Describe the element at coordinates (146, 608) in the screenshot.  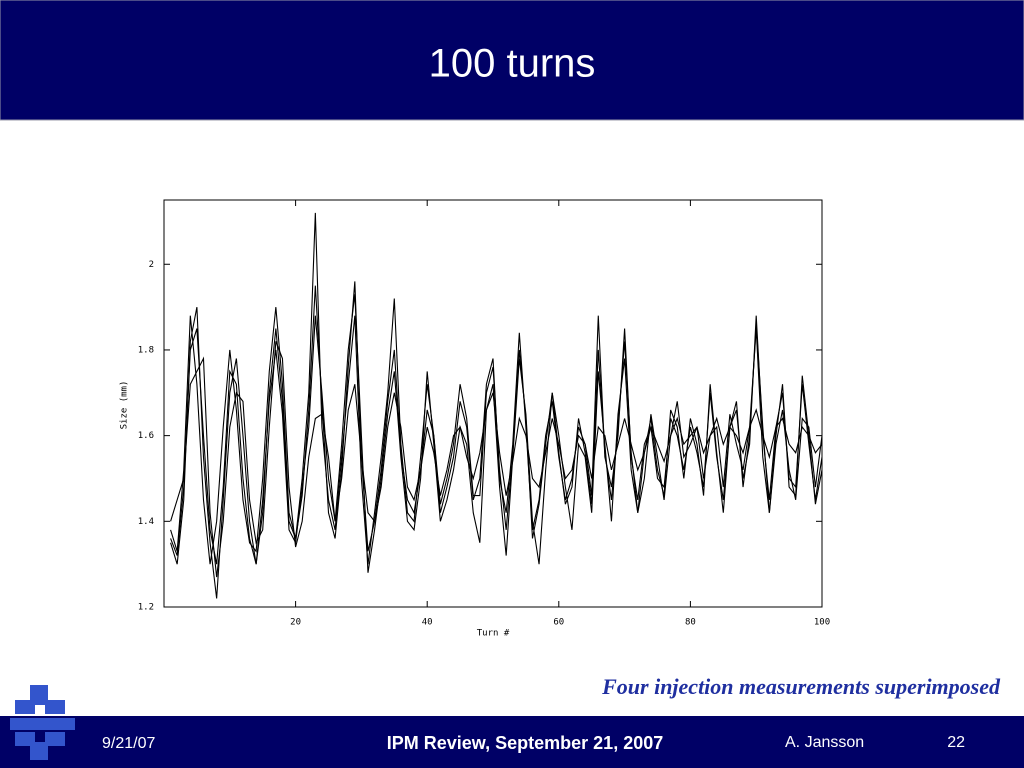
I see `y-tick-label: 1.2` at that location.